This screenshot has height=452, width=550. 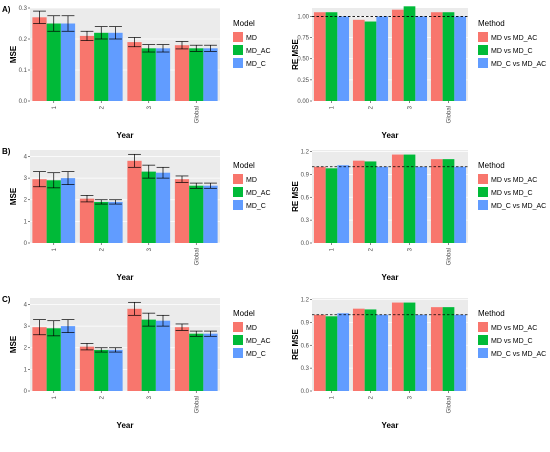 What do you see at coordinates (390, 135) in the screenshot?
I see `x-axis-title: Year` at bounding box center [390, 135].